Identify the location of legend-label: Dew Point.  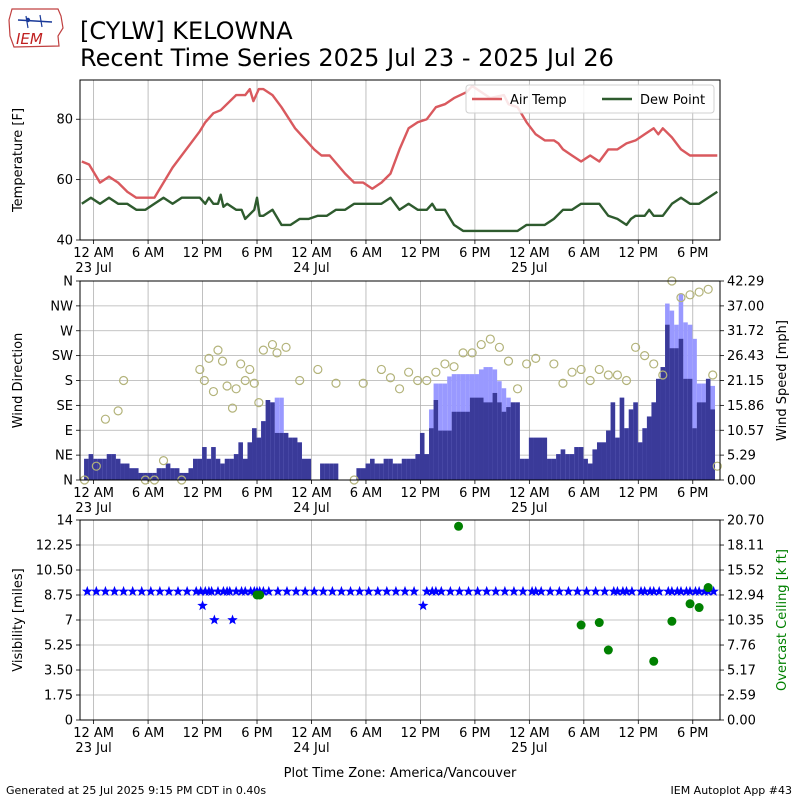
(672, 100).